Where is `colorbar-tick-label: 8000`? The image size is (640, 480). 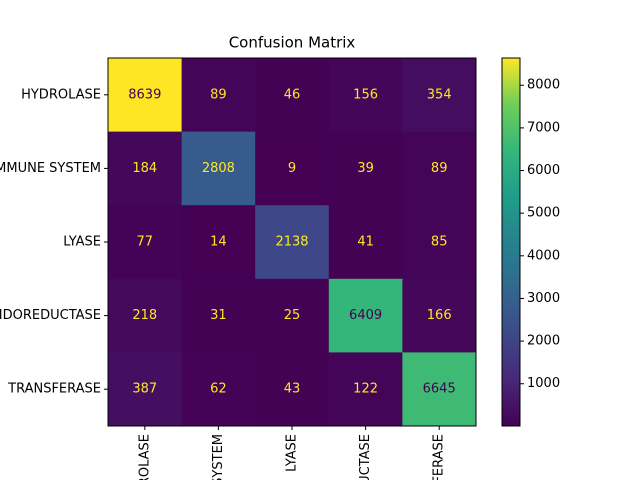 colorbar-tick-label: 8000 is located at coordinates (543, 85).